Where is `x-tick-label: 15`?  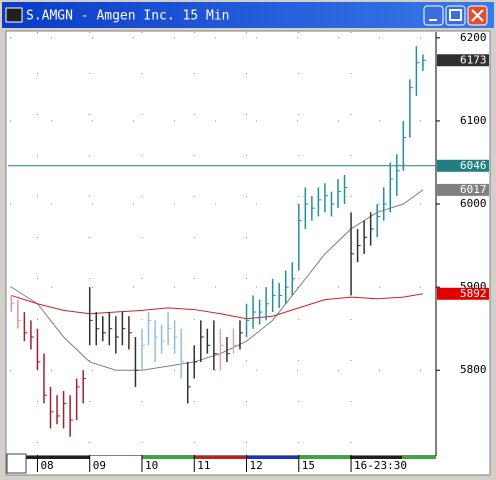
x-tick-label: 15 is located at coordinates (308, 465).